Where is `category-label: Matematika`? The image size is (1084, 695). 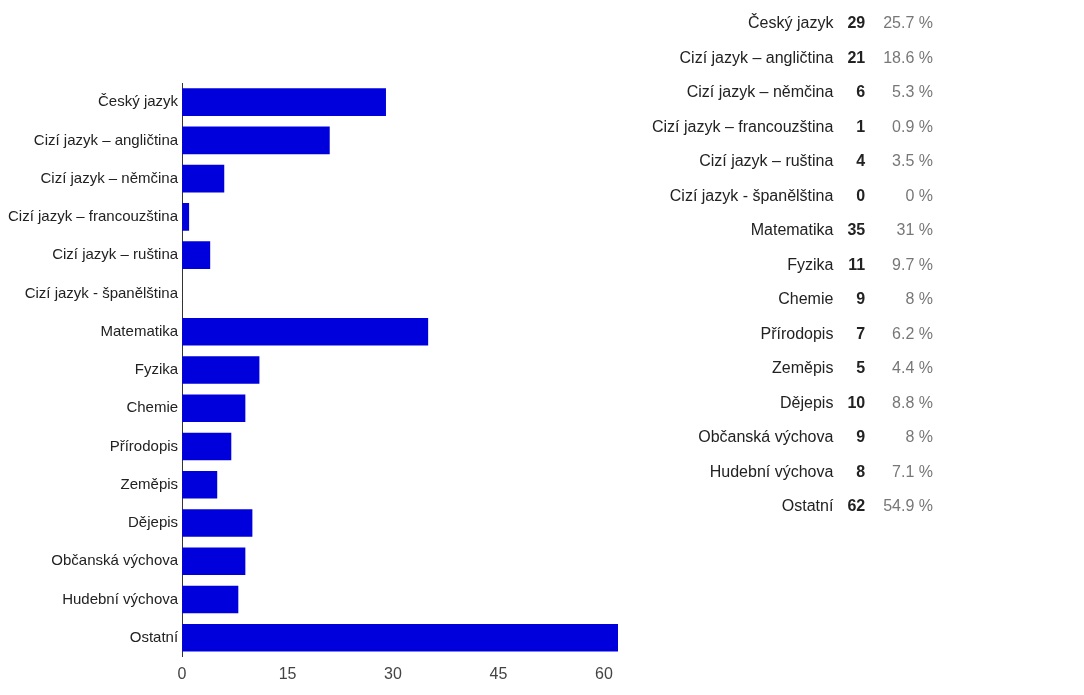 category-label: Matematika is located at coordinates (791, 230).